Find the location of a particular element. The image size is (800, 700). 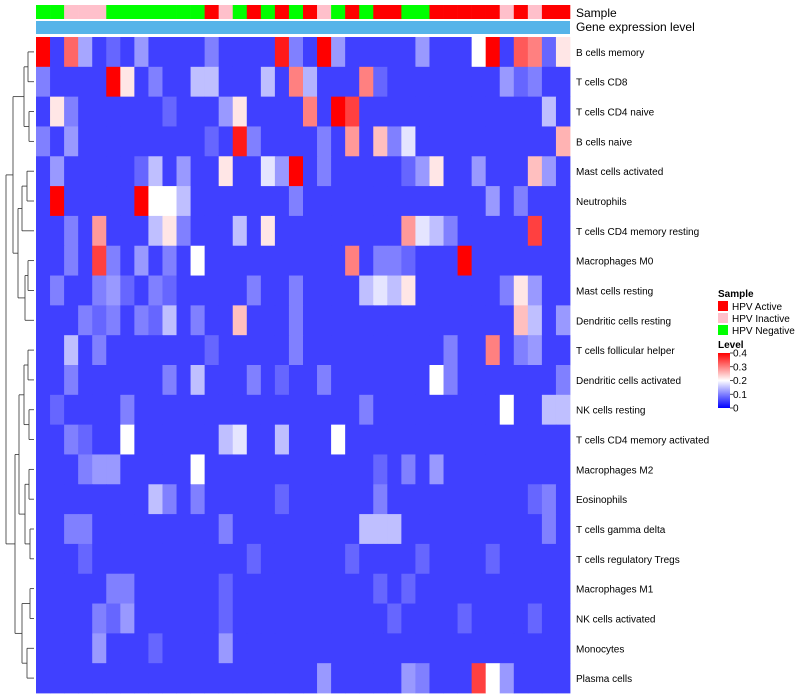

annotation-label-sample: Sample is located at coordinates (596, 13).